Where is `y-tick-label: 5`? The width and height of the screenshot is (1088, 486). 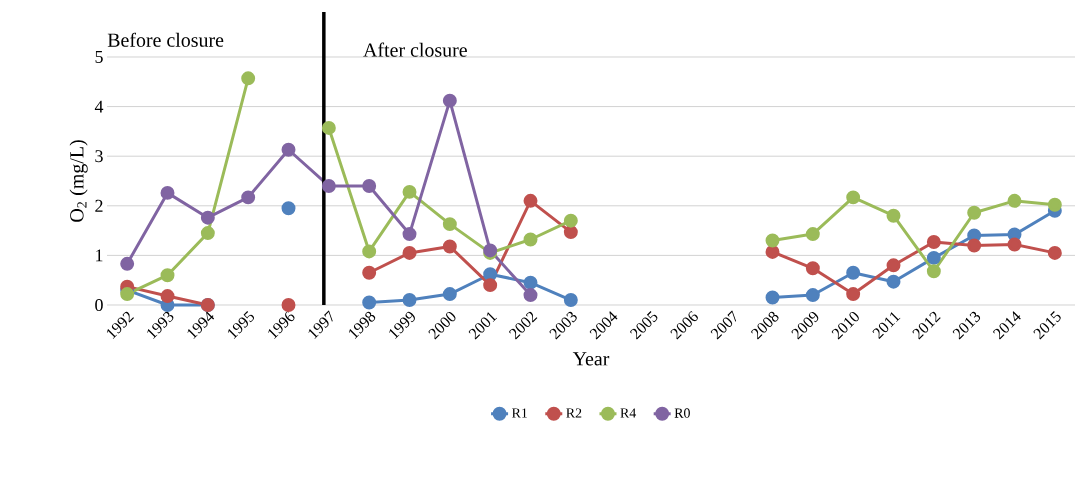
y-tick-label: 5 is located at coordinates (99, 57).